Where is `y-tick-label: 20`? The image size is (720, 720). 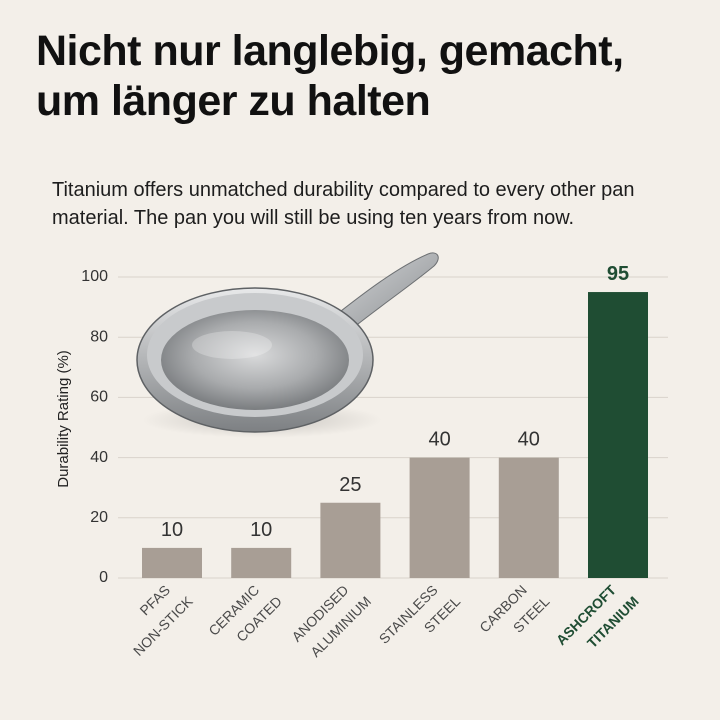
y-tick-label: 20 is located at coordinates (99, 517).